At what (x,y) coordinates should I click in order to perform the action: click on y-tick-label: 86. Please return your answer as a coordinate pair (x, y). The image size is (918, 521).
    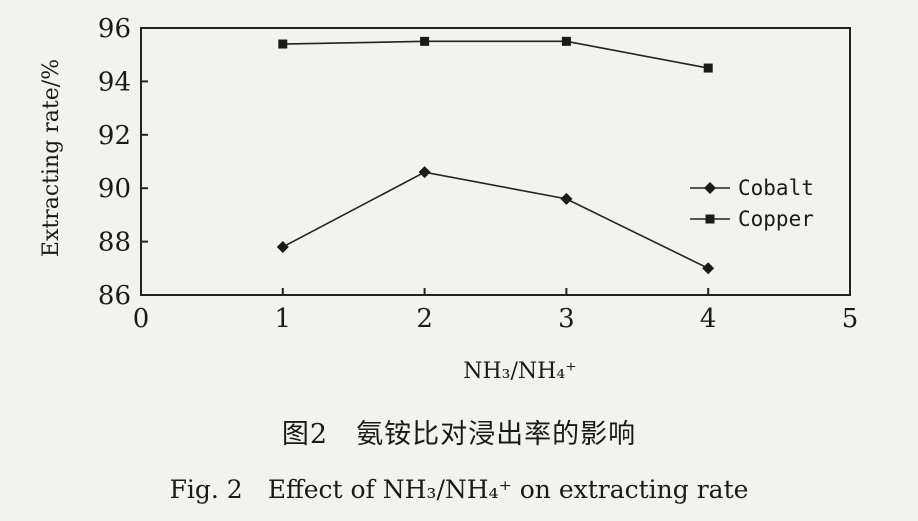
    Looking at the image, I should click on (114, 296).